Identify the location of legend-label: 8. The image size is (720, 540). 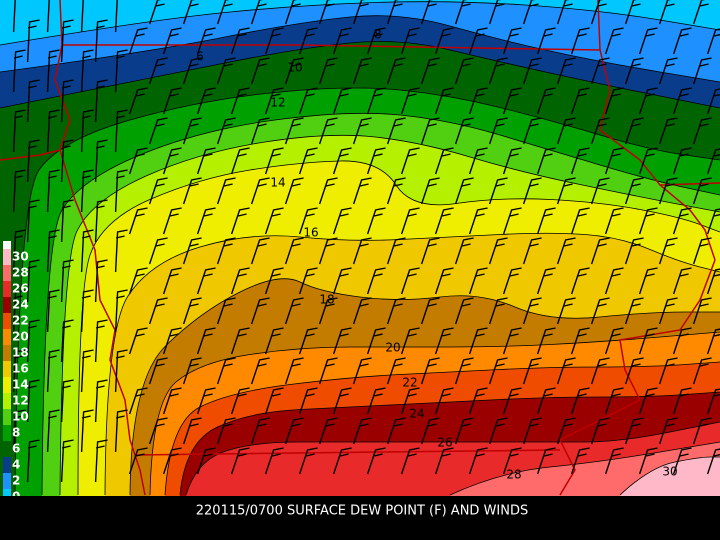
(16, 433).